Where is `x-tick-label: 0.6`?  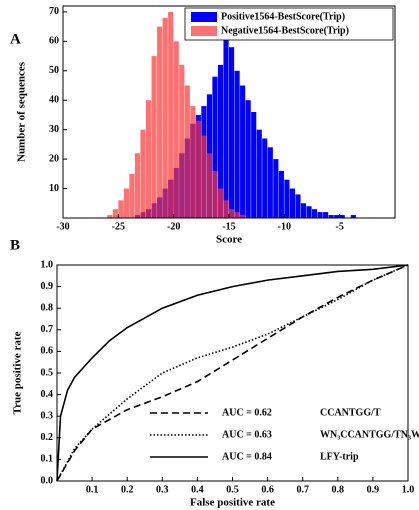
x-tick-label: 0.6 is located at coordinates (267, 489).